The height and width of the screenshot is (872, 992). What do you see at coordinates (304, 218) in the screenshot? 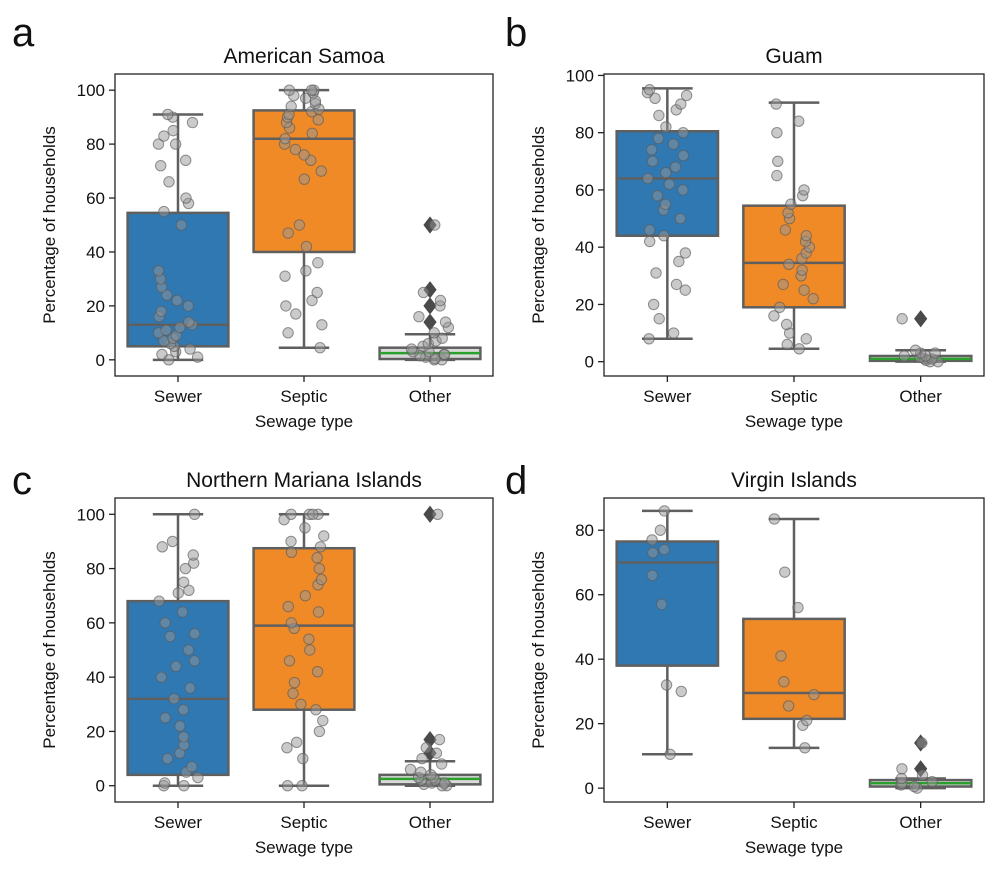
I see `box-septic` at bounding box center [304, 218].